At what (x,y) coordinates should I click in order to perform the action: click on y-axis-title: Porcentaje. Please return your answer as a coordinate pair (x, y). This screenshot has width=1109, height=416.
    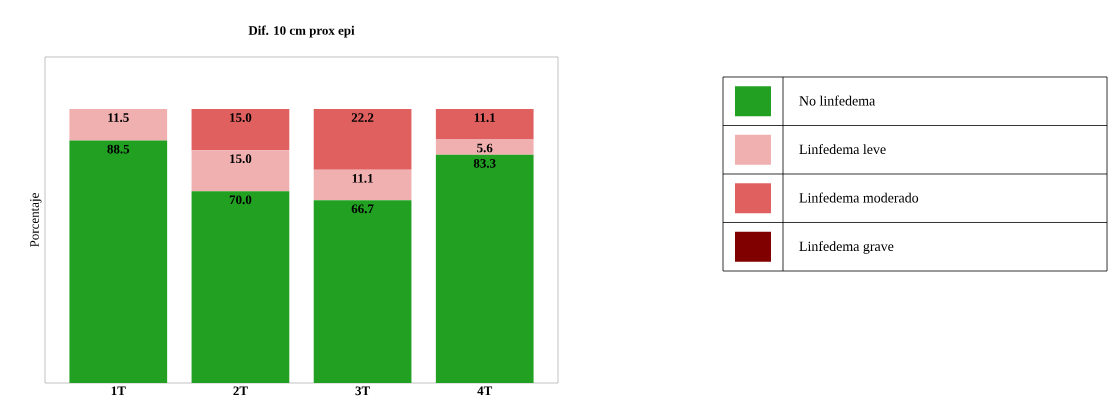
    Looking at the image, I should click on (36, 220).